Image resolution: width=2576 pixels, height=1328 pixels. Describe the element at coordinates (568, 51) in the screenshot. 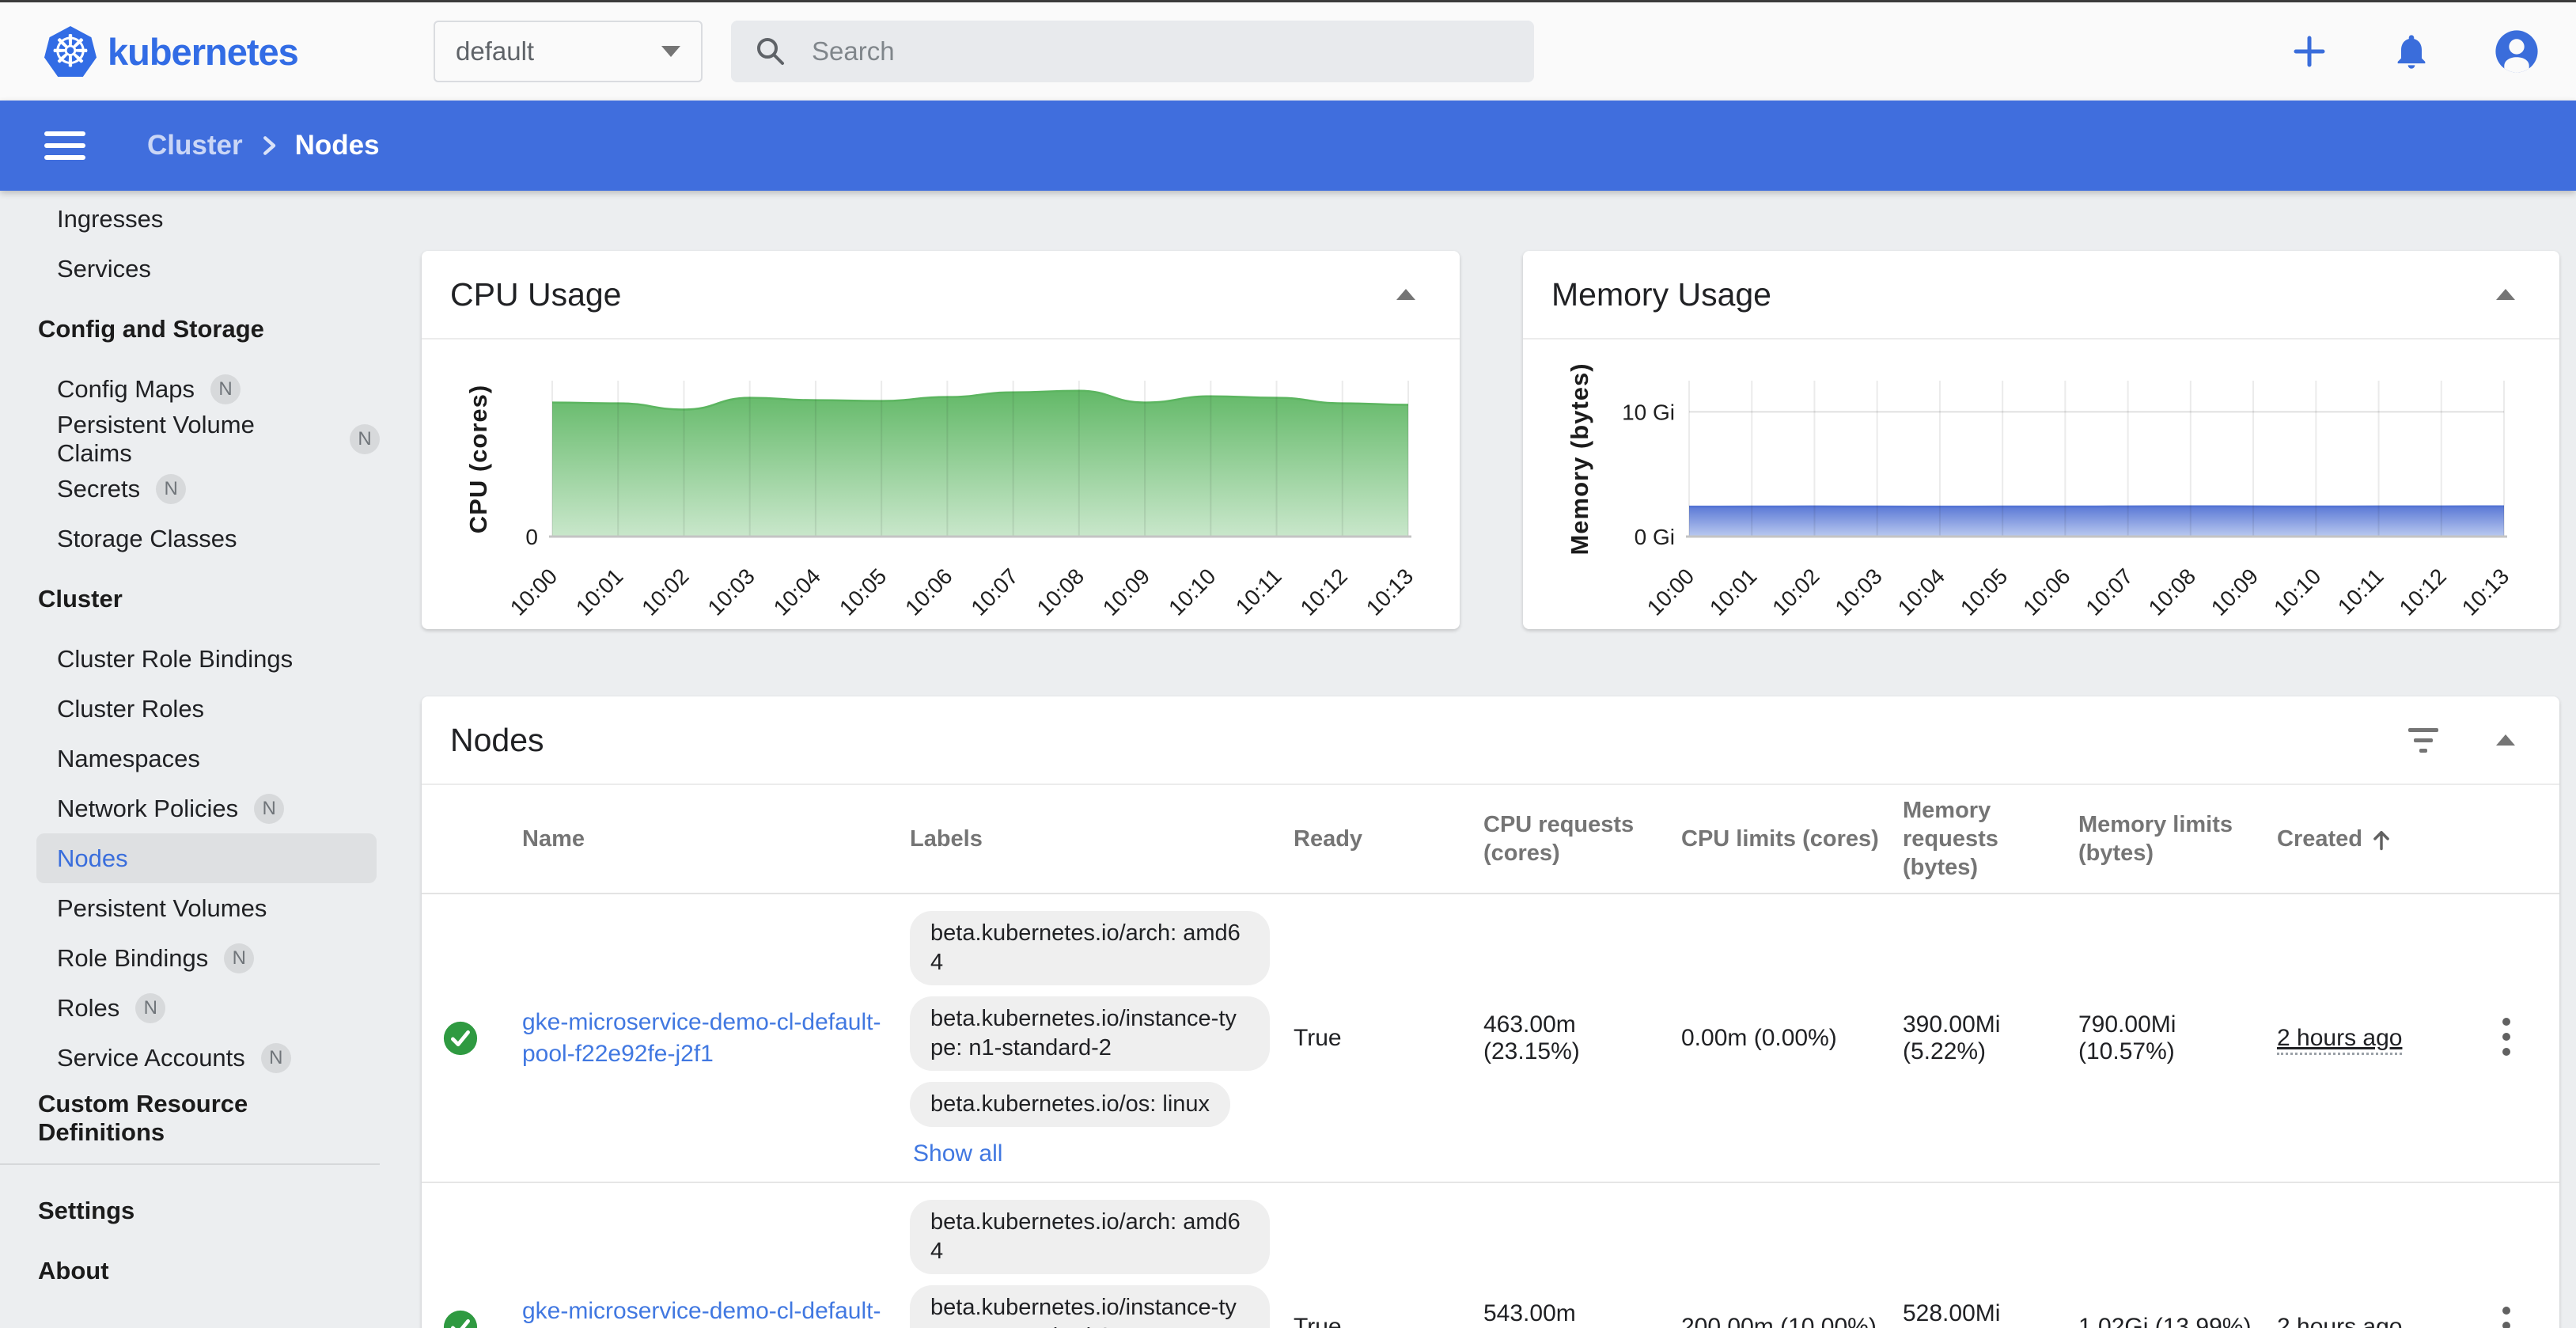

I see `namespace-selector: default` at that location.